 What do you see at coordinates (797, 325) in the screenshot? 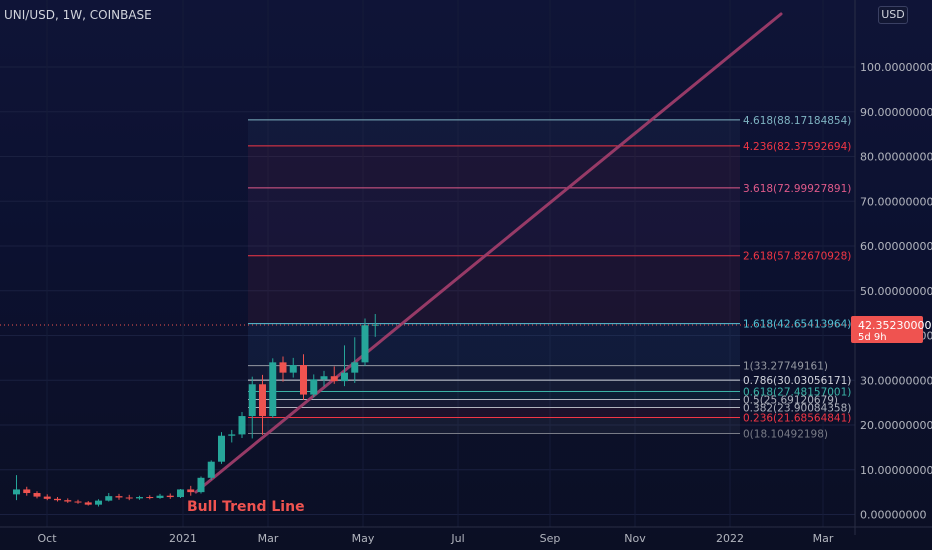
I see `fib-level-label: 1.618(42.65413964)` at bounding box center [797, 325].